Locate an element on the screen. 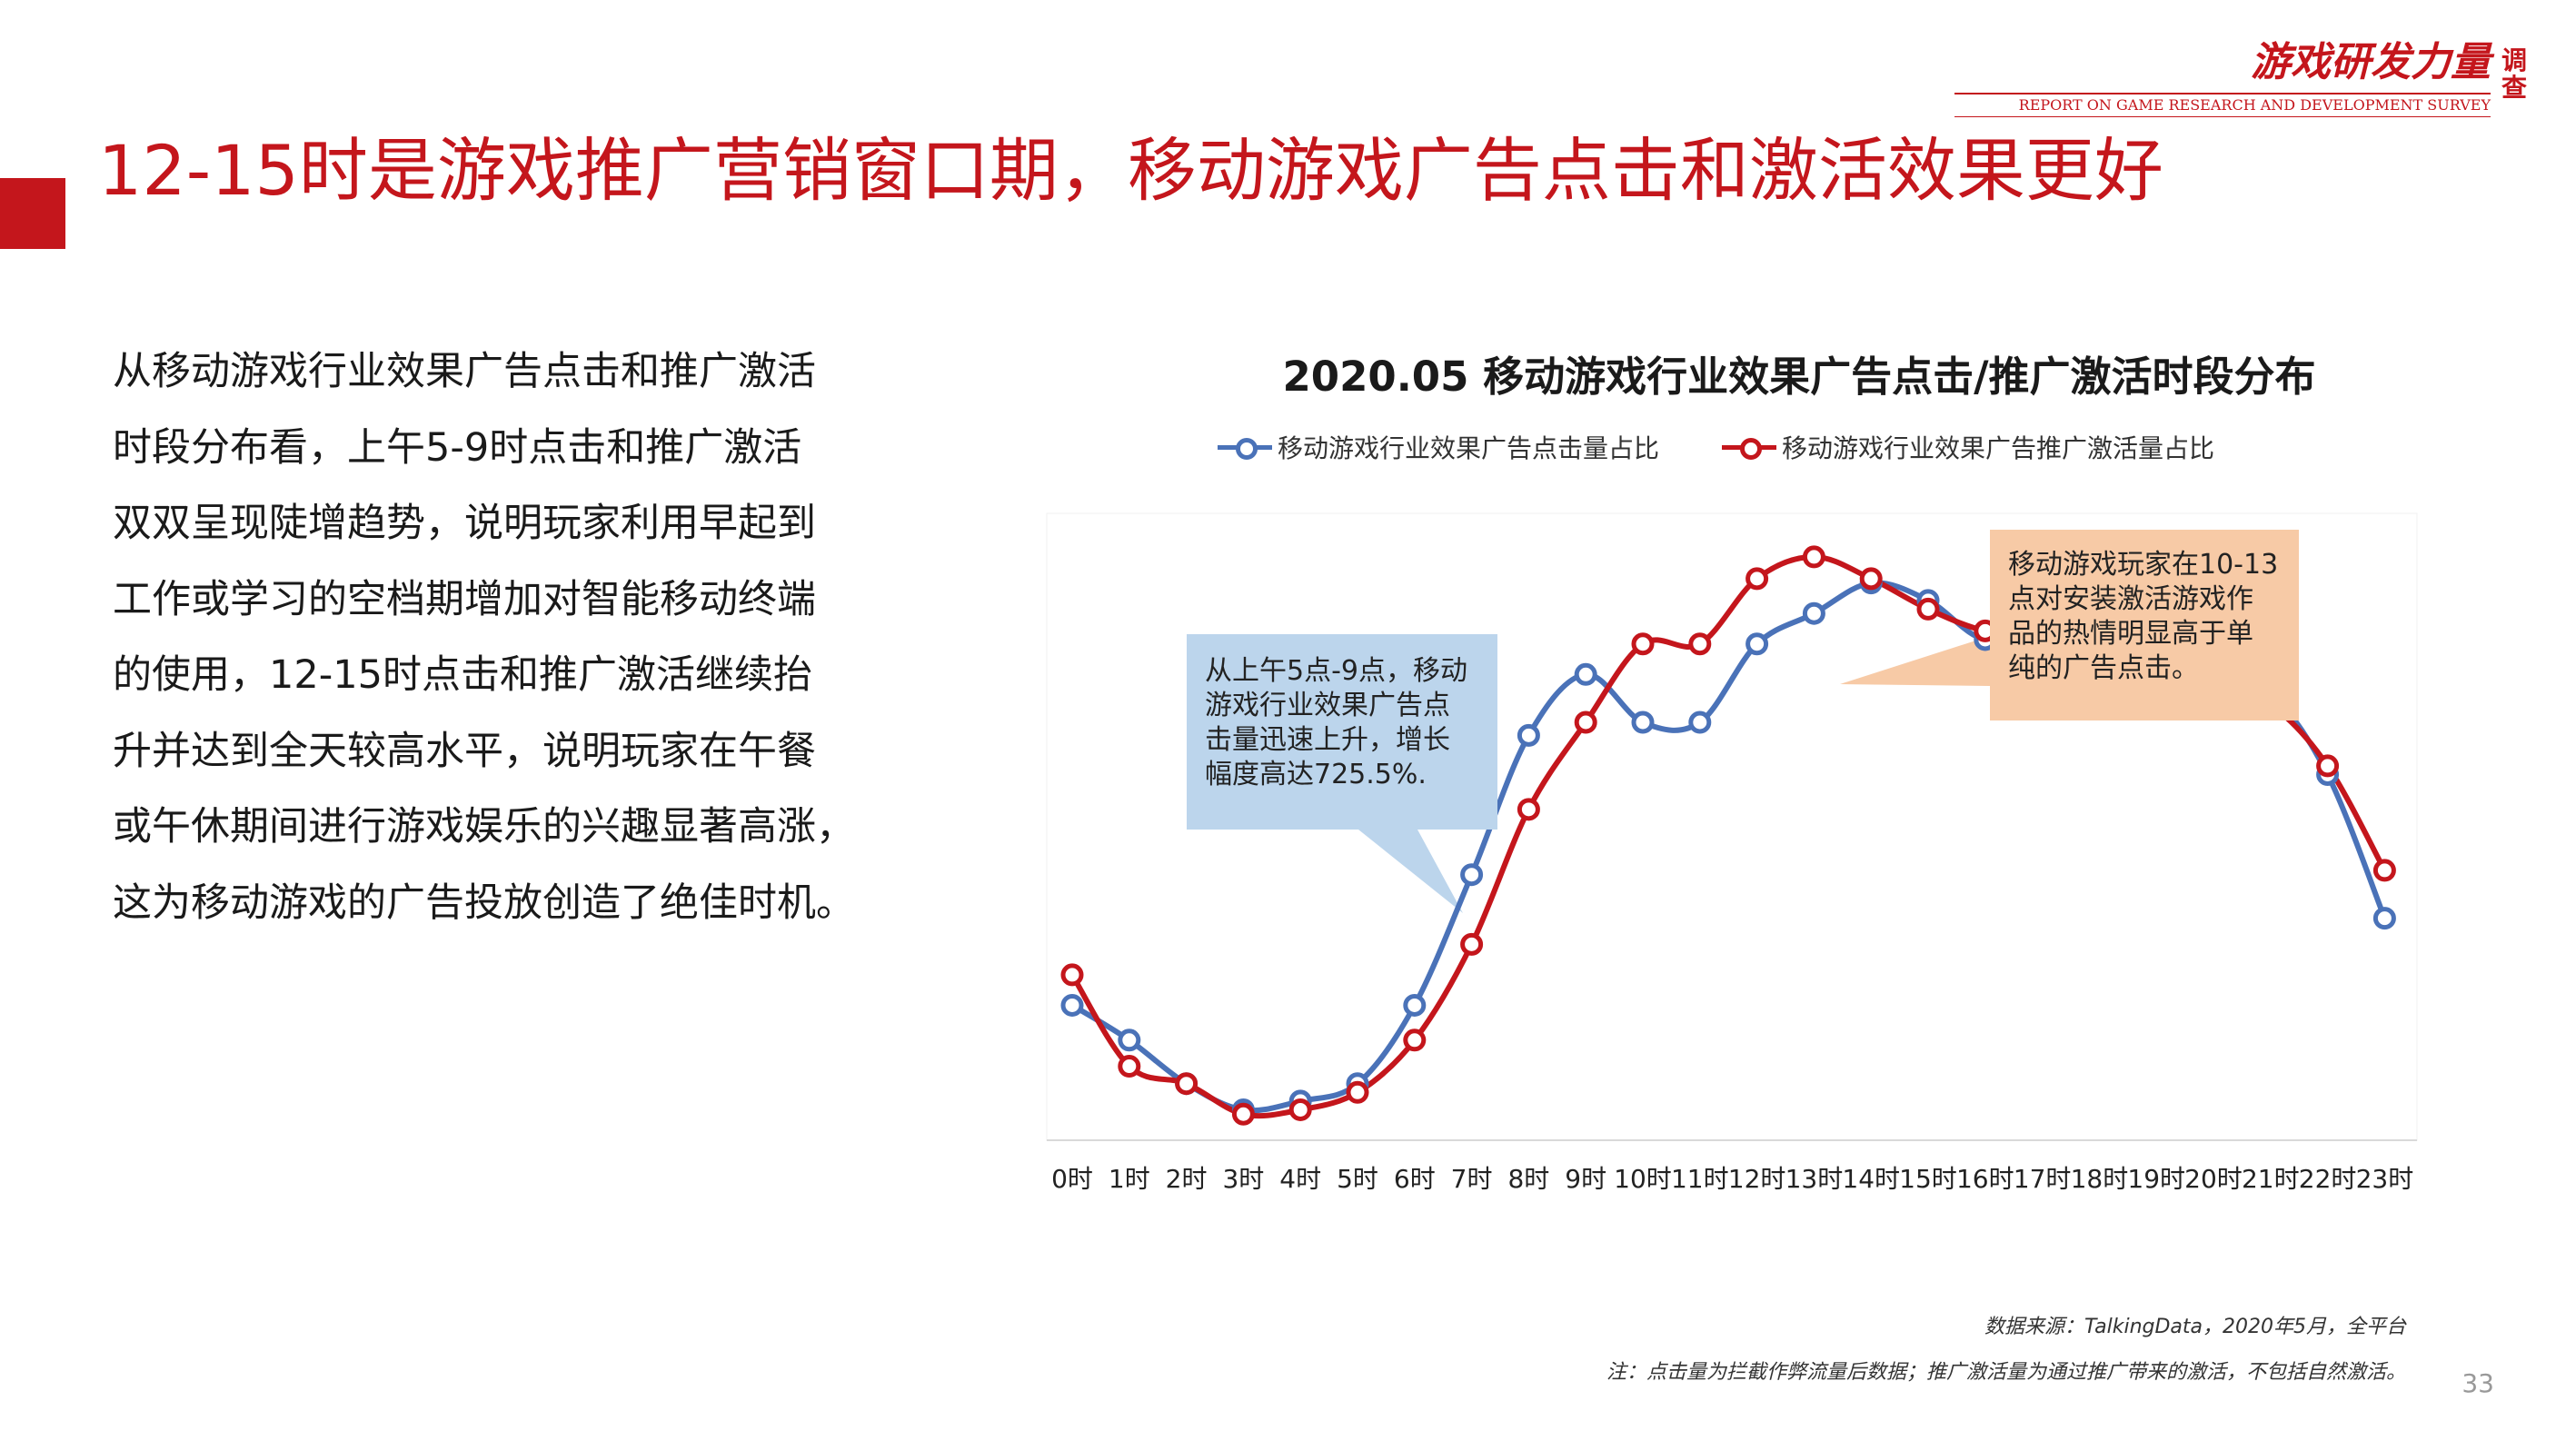  body-line: 的使用，12-15时点击和推广激活继续抬 is located at coordinates (462, 675).